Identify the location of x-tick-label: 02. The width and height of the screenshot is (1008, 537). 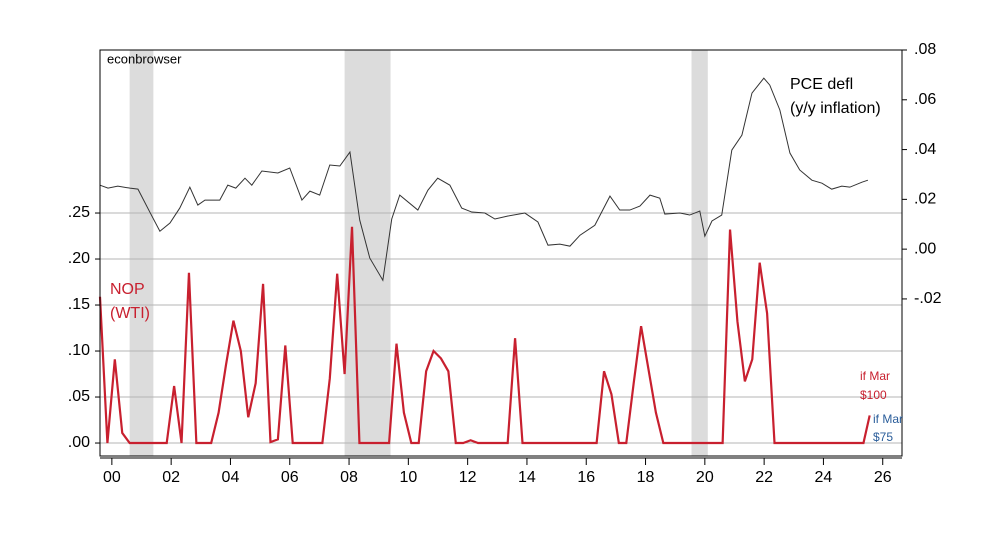
(171, 477).